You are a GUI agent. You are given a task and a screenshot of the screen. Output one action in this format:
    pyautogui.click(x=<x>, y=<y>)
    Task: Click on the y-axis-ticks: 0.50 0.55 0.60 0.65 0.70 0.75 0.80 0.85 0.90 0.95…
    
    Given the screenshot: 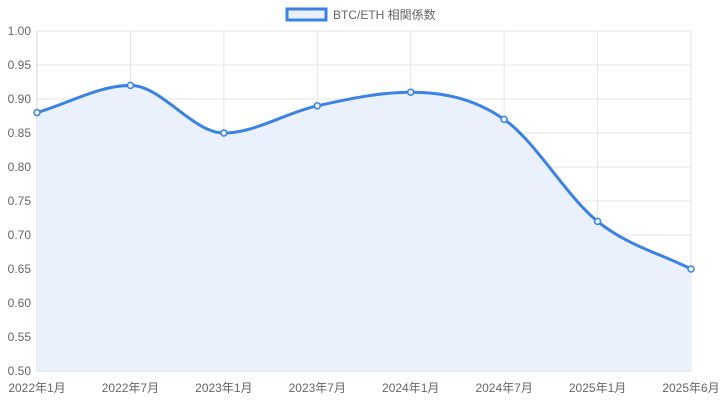 What is the action you would take?
    pyautogui.click(x=20, y=201)
    